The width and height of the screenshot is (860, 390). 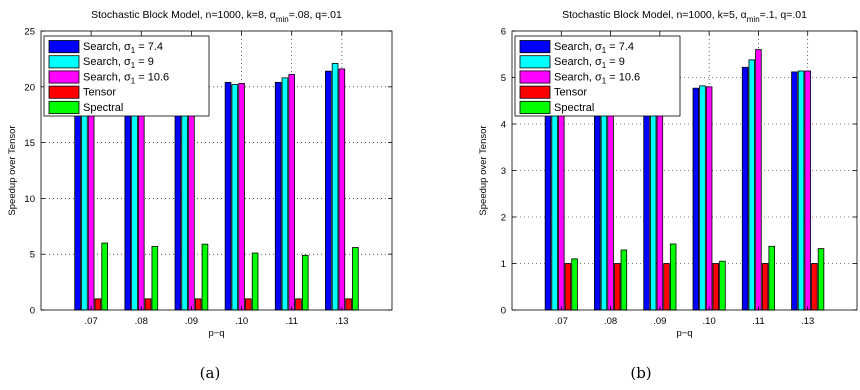 What do you see at coordinates (12, 170) in the screenshot?
I see `chart1-y-axis-label: Speedup over Tensor` at bounding box center [12, 170].